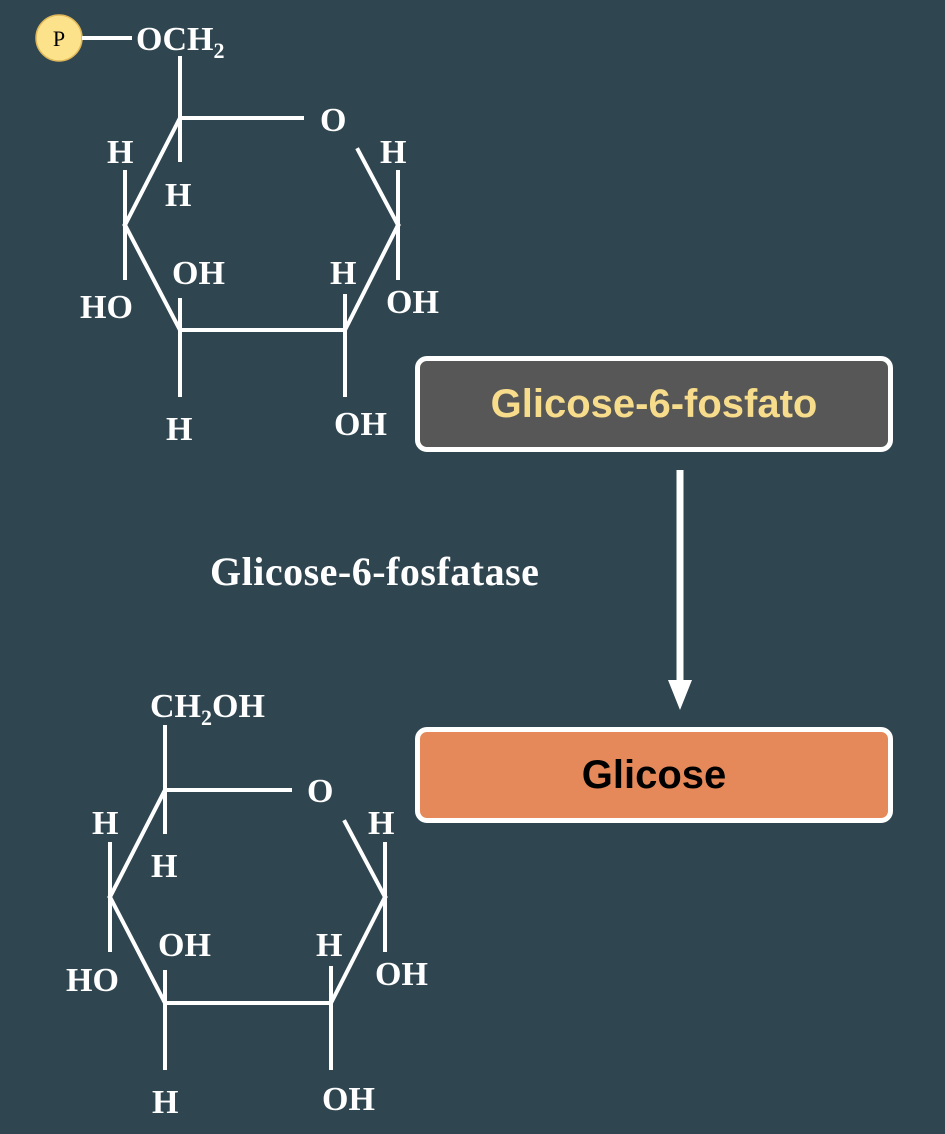 Image resolution: width=945 pixels, height=1134 pixels. Describe the element at coordinates (180, 42) in the screenshot. I see `och2-group: OCH2` at that location.